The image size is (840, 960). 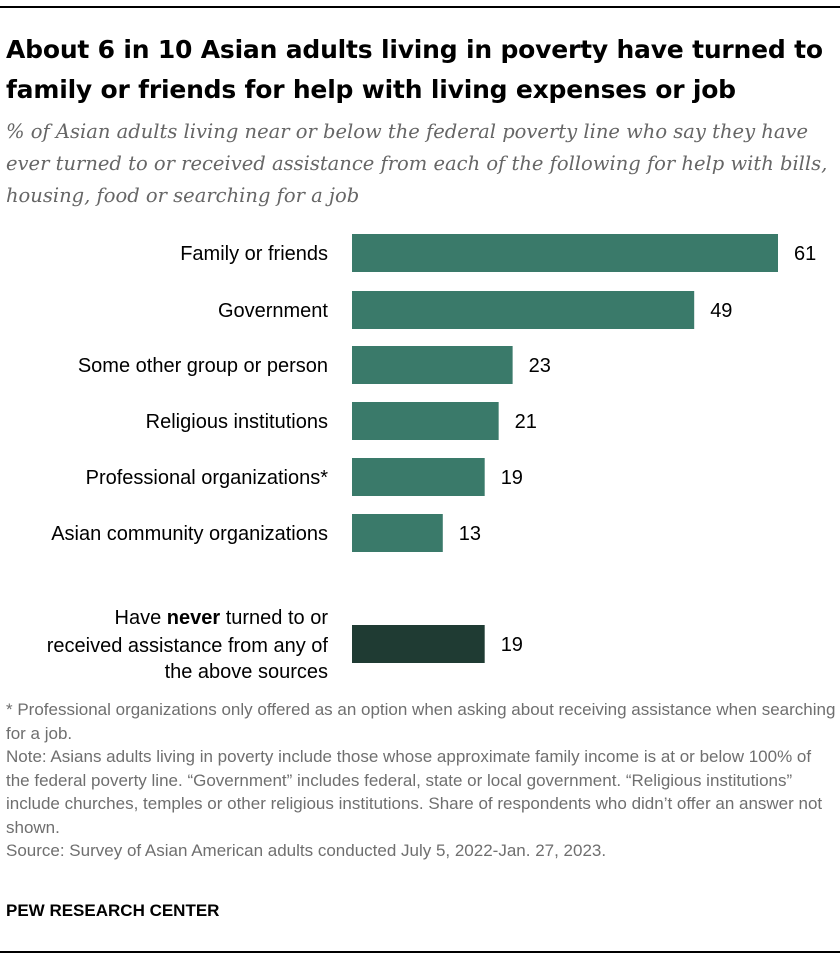 What do you see at coordinates (189, 534) in the screenshot?
I see `category-label: Asian community organizations` at bounding box center [189, 534].